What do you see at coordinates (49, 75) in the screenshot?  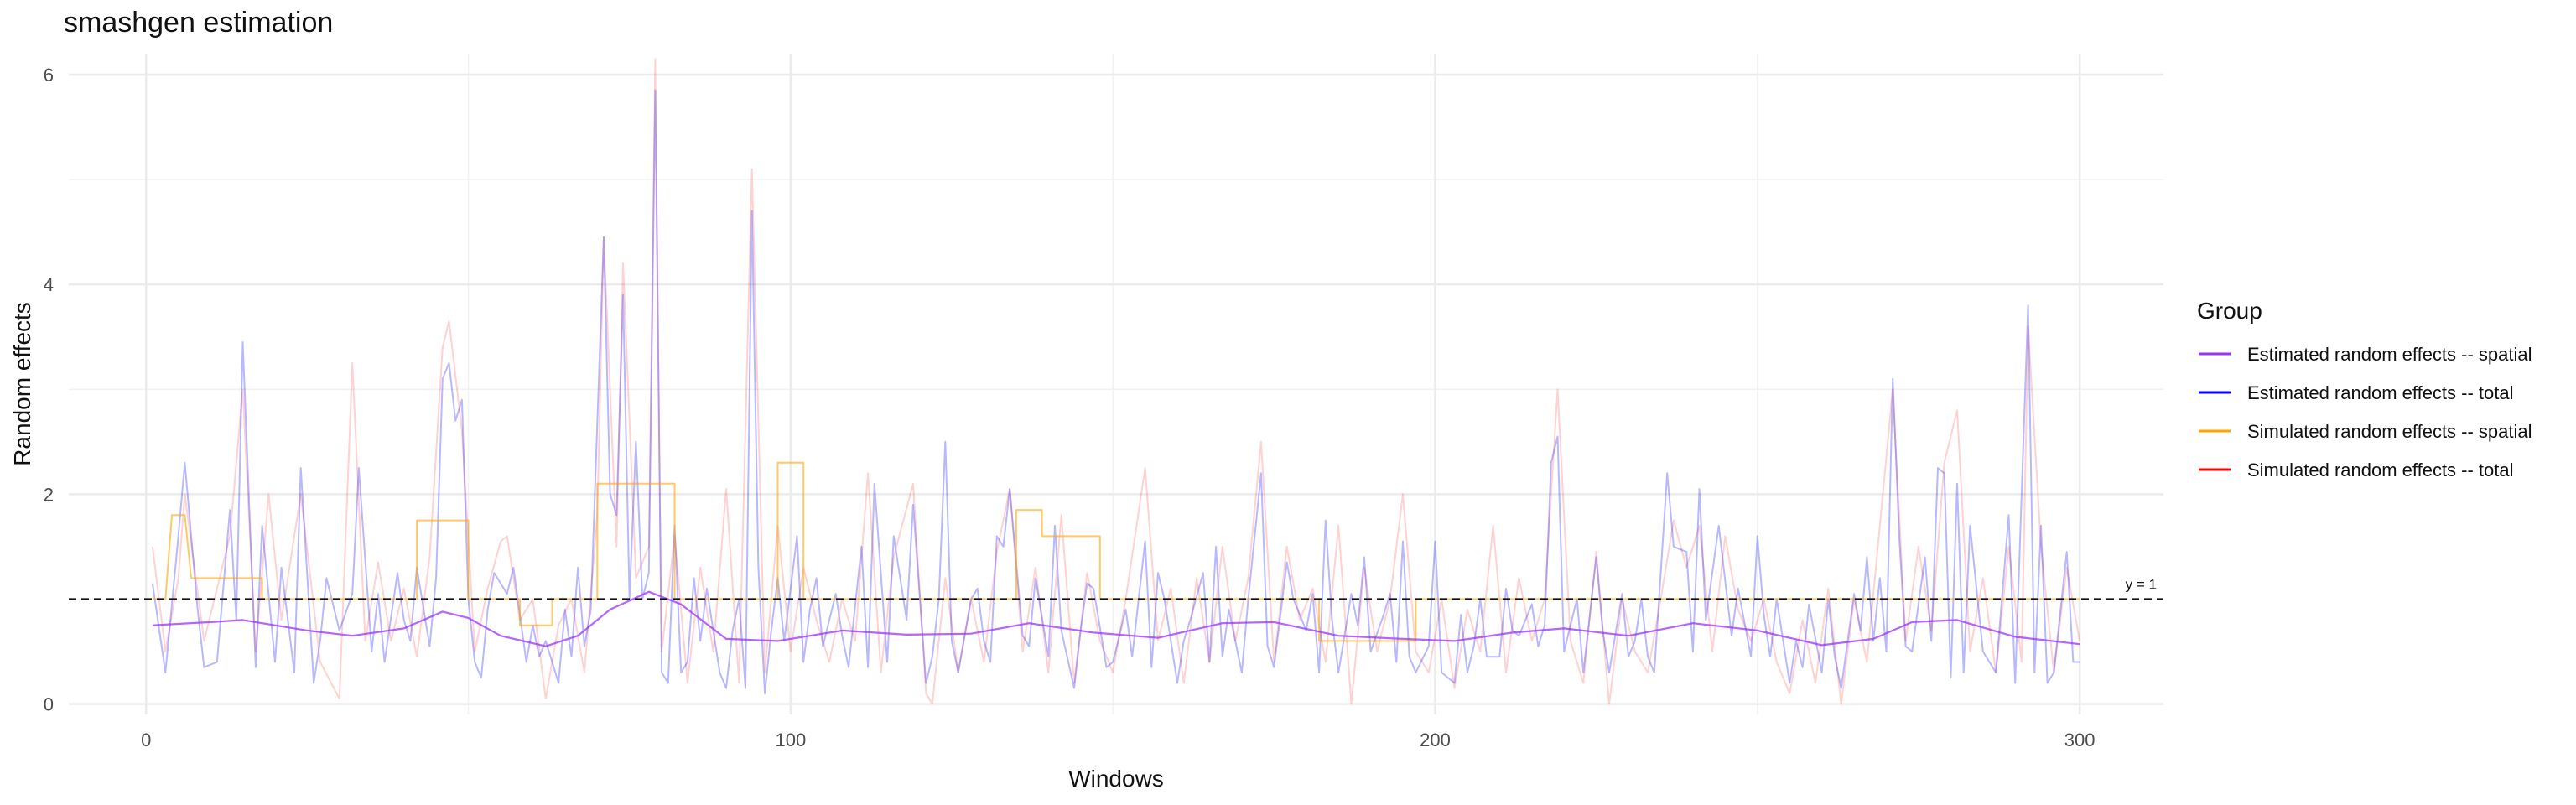 I see `y-tick-label: 6` at bounding box center [49, 75].